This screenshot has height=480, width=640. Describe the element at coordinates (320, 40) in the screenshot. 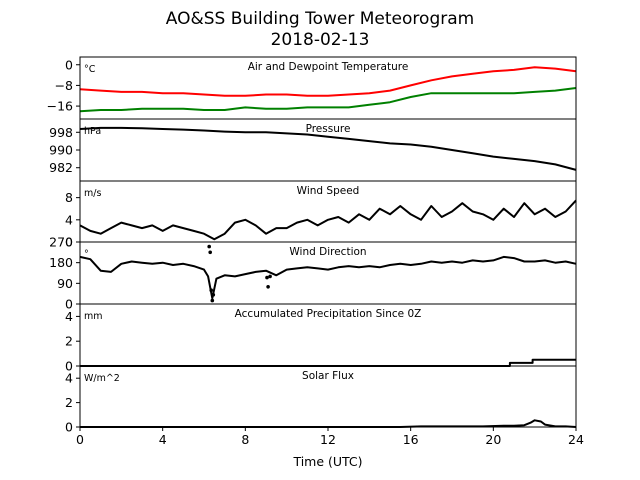

I see `figure-title-line2: 2018-02-13` at that location.